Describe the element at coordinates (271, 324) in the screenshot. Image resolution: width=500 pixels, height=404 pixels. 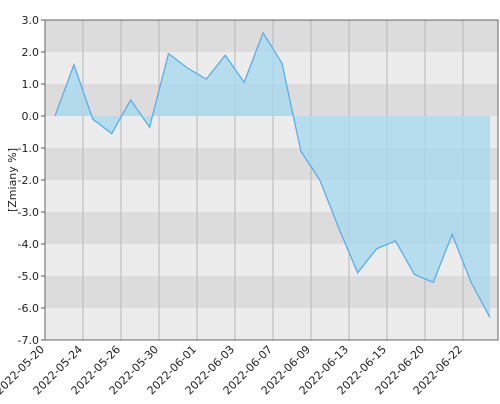
I see `grid-band` at that location.